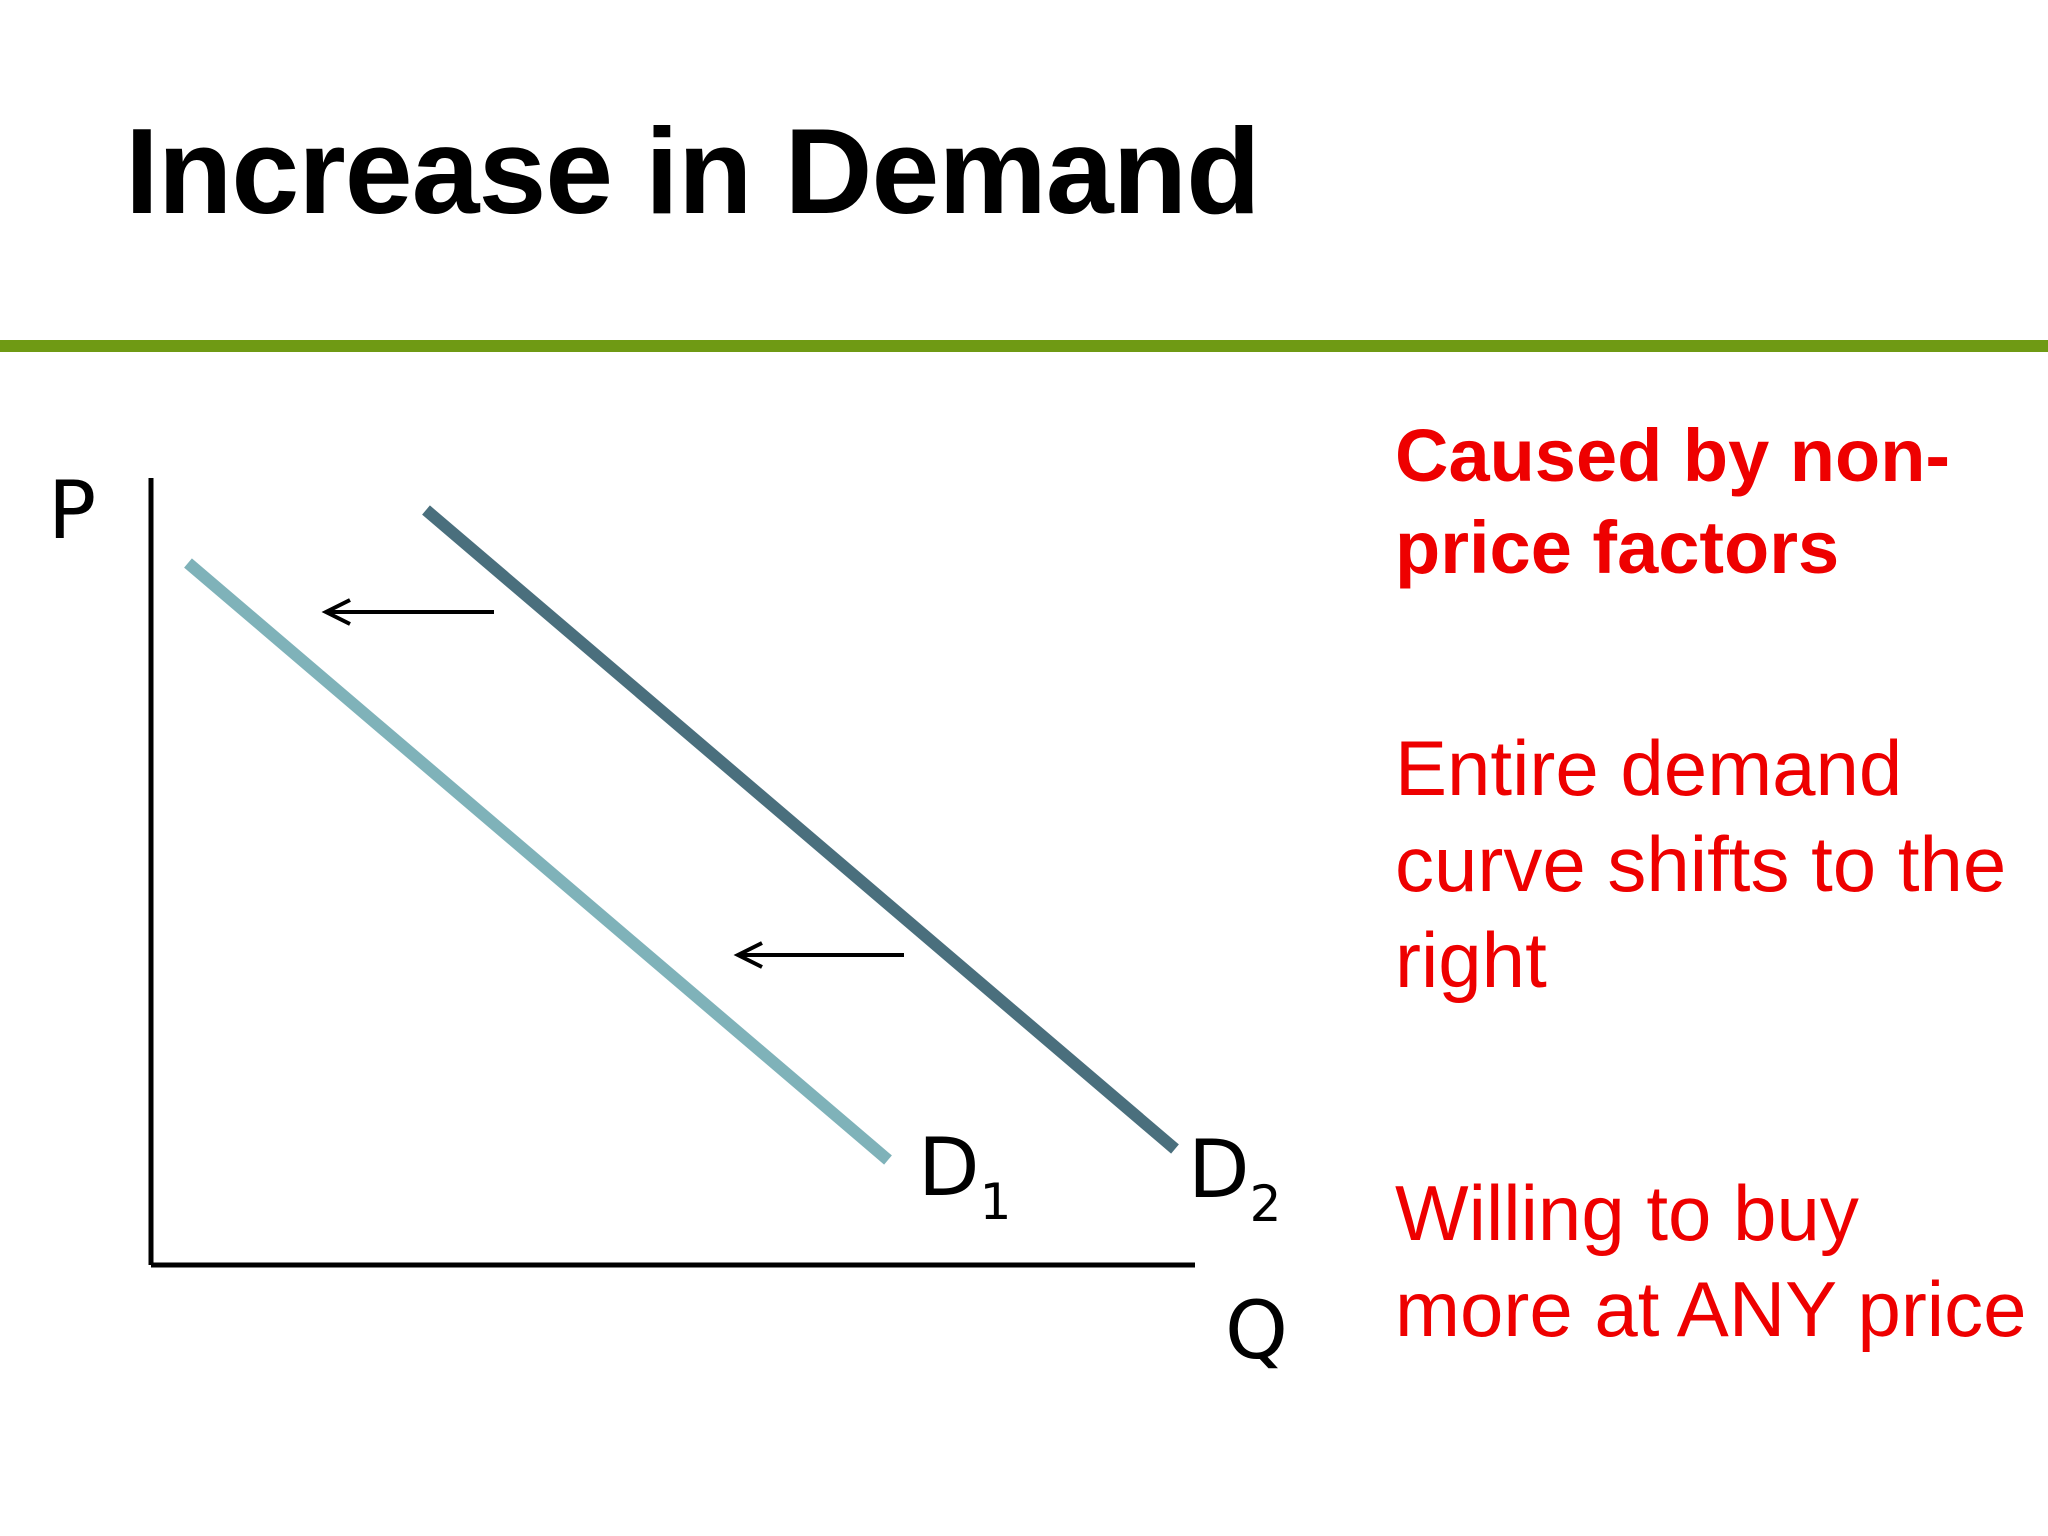 This screenshot has width=2048, height=1536. I want to click on demand-curve-d2-label: D2, so click(1234, 1178).